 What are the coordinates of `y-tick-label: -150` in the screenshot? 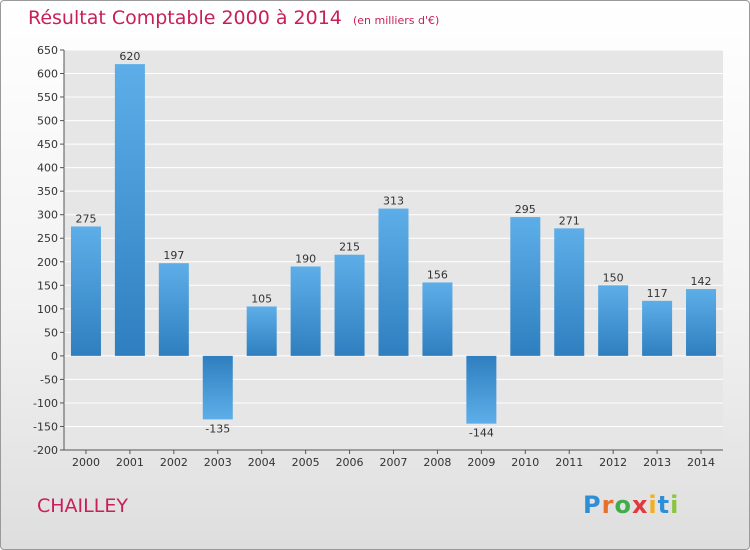 It's located at (45, 426).